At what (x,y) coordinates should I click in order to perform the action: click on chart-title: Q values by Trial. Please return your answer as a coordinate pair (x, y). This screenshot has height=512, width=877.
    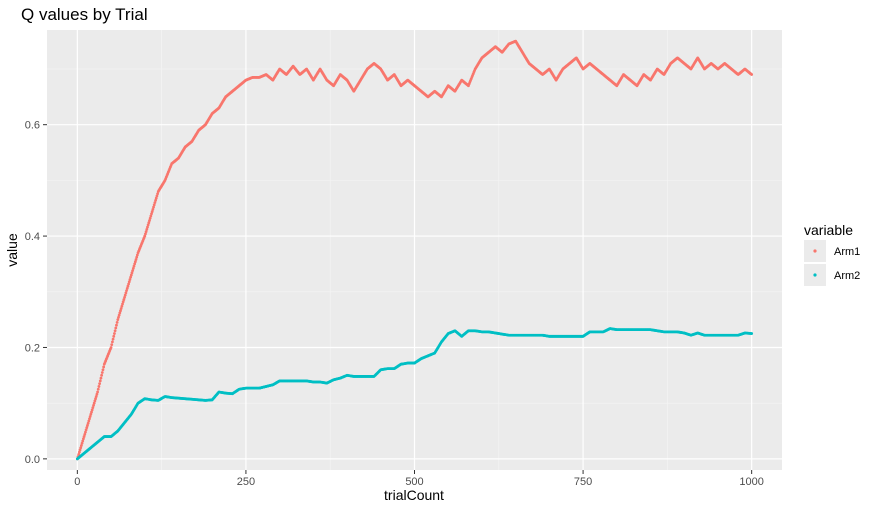
    Looking at the image, I should click on (84, 14).